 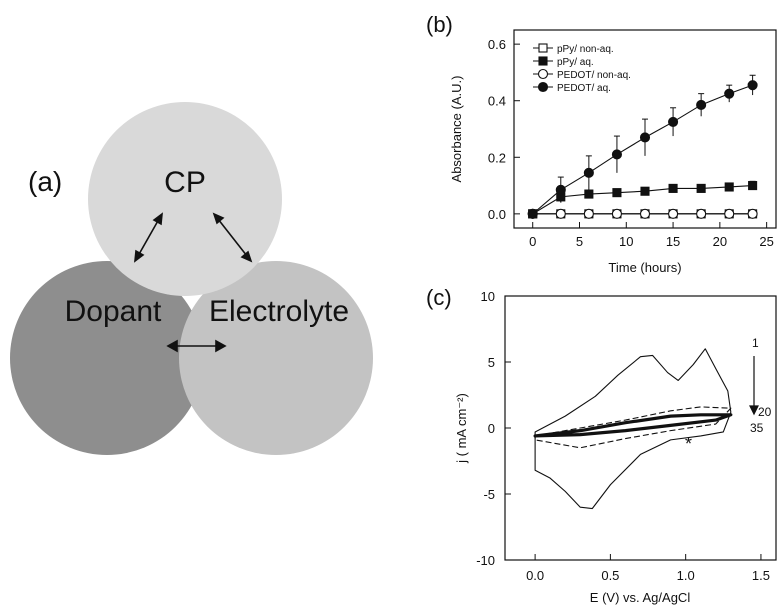 What do you see at coordinates (610, 575) in the screenshot?
I see `chart-c-xtick-label: 0.5` at bounding box center [610, 575].